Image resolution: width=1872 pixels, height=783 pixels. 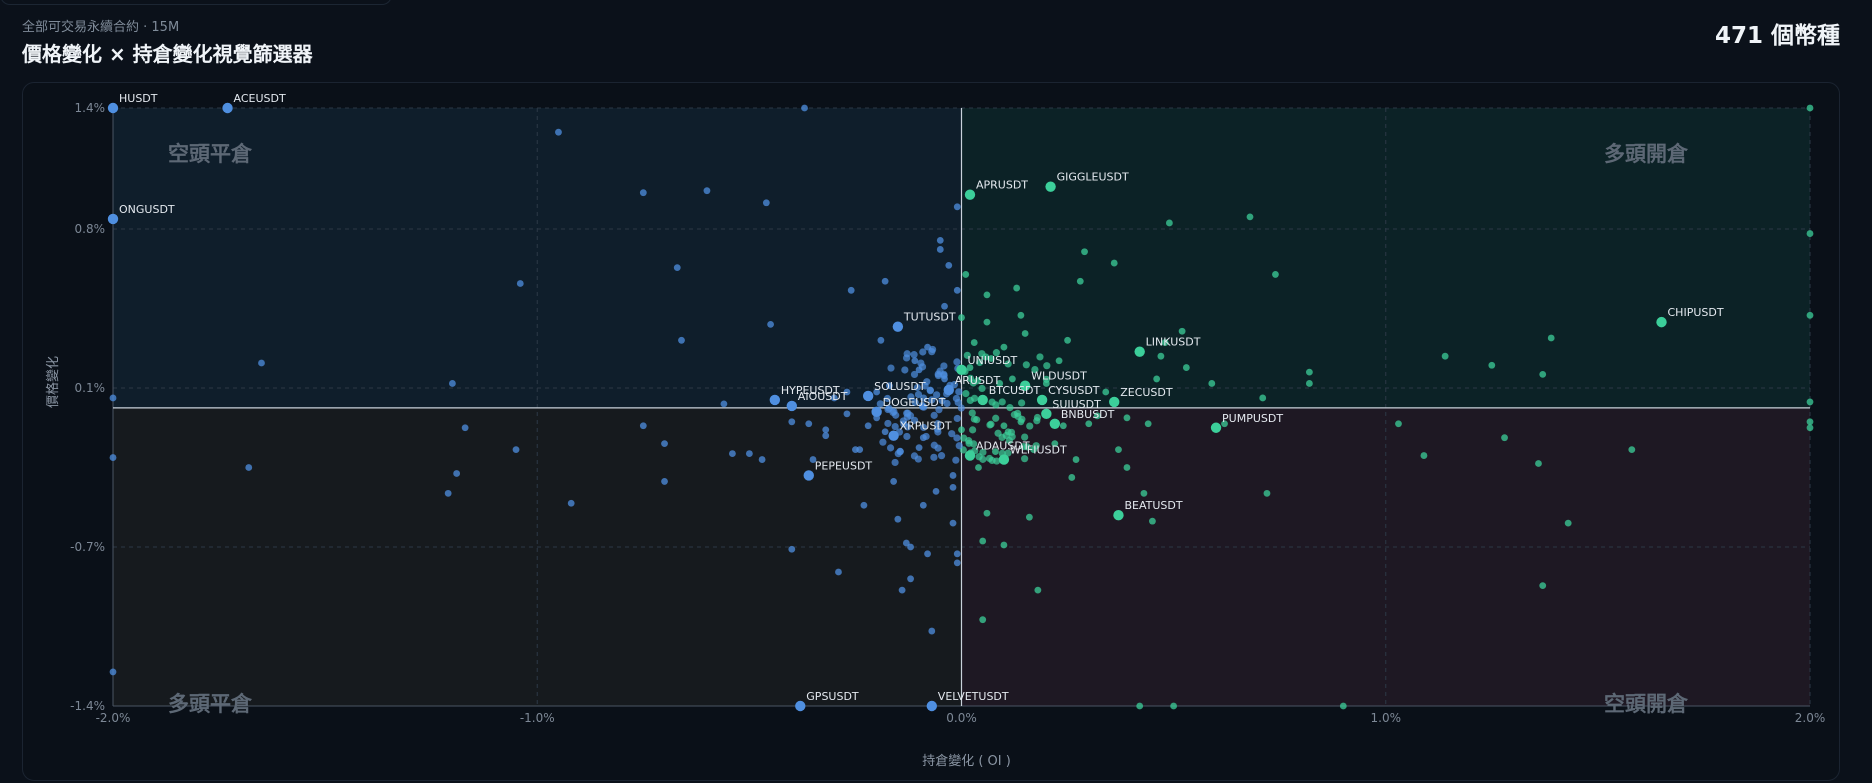 What do you see at coordinates (90, 108) in the screenshot?
I see `y-tick-label: 1.4%` at bounding box center [90, 108].